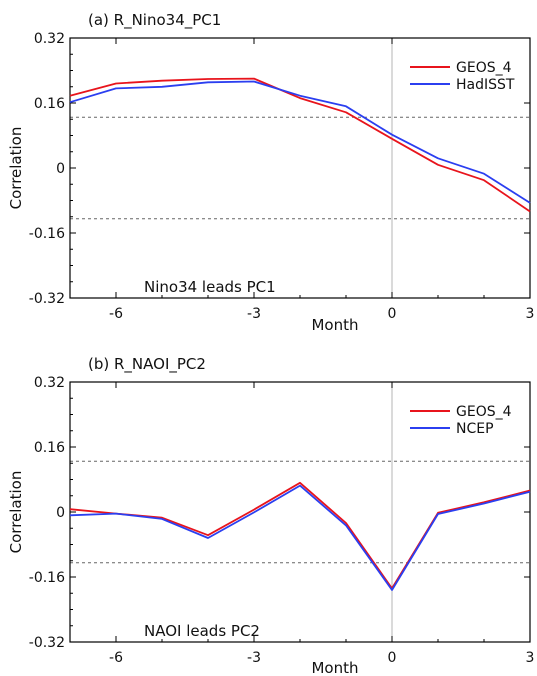  Describe the element at coordinates (202, 631) in the screenshot. I see `annotation-text: NAOI leads PC2` at that location.